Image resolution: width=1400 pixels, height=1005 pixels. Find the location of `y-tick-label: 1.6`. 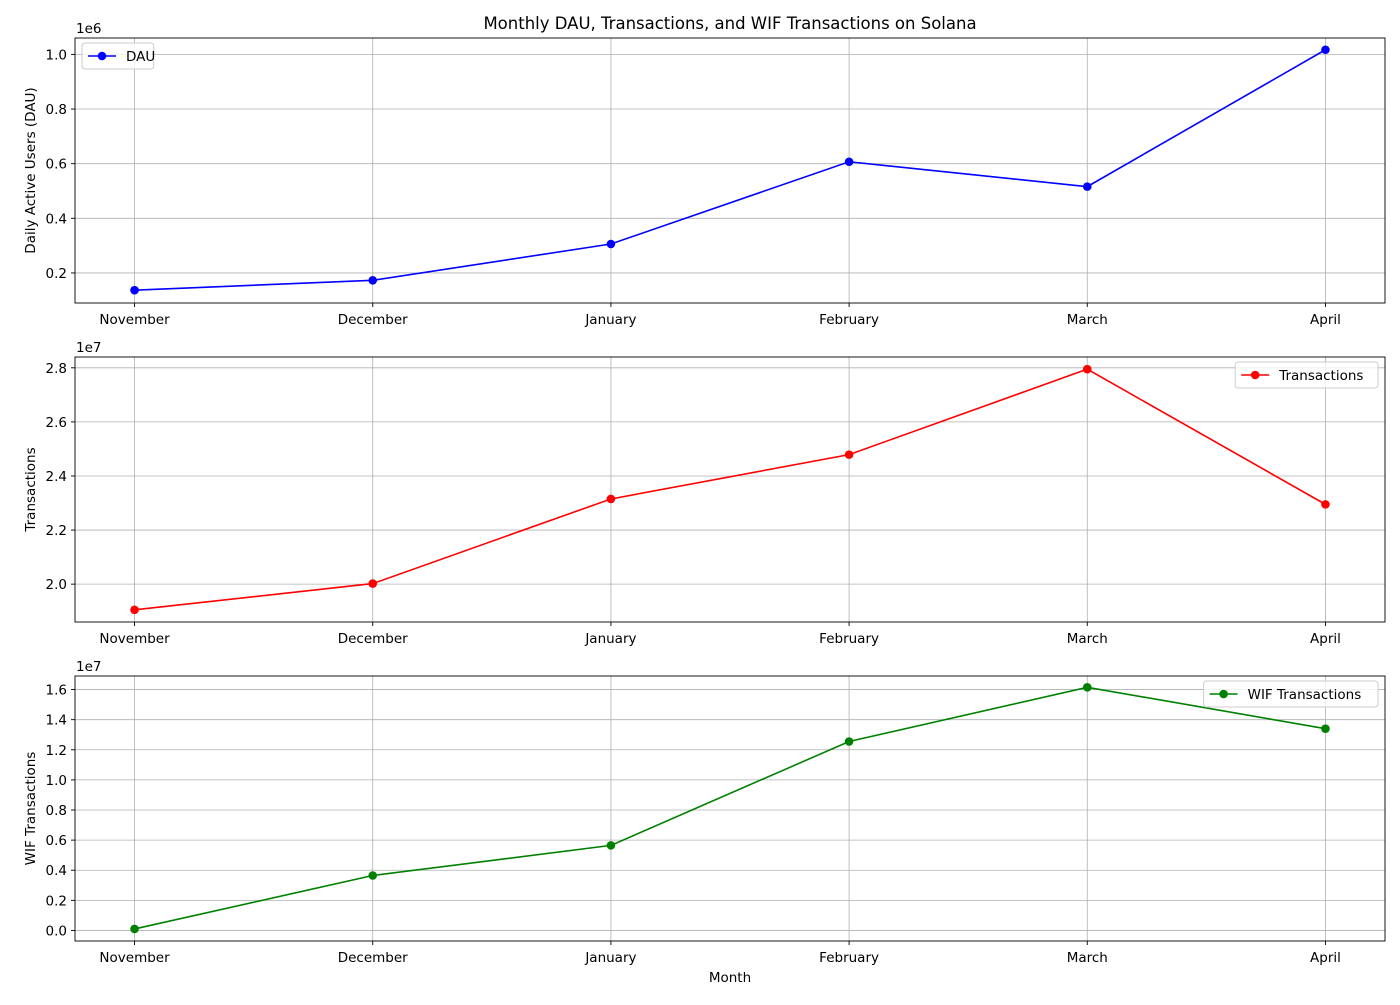

y-tick-label: 1.6 is located at coordinates (56, 691).